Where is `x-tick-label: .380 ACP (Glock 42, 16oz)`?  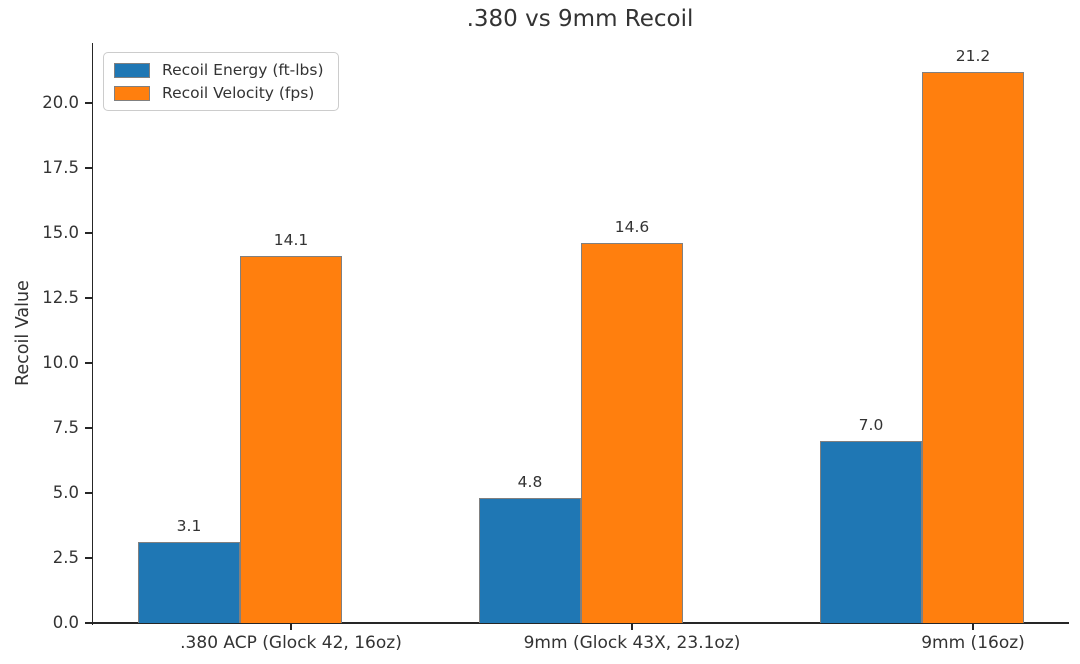 x-tick-label: .380 ACP (Glock 42, 16oz) is located at coordinates (291, 643).